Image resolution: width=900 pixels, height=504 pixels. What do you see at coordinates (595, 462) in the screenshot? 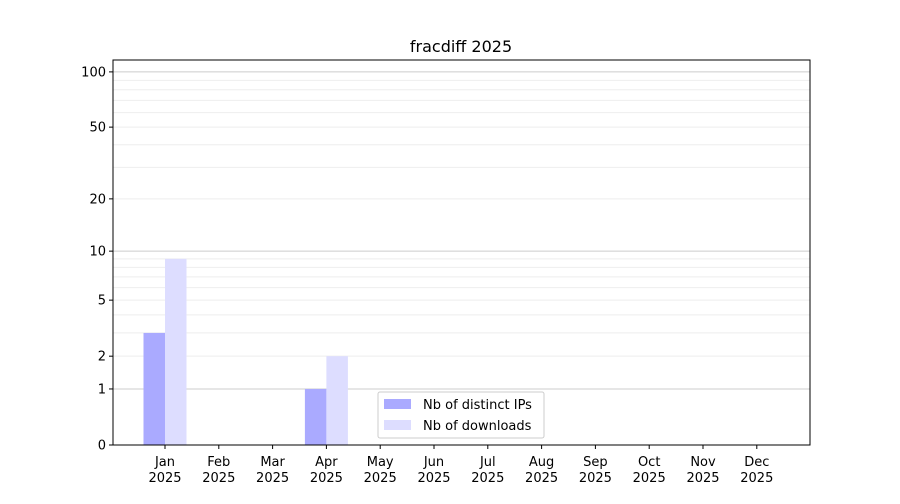
I see `x-tick-label-sep: Sep` at bounding box center [595, 462].